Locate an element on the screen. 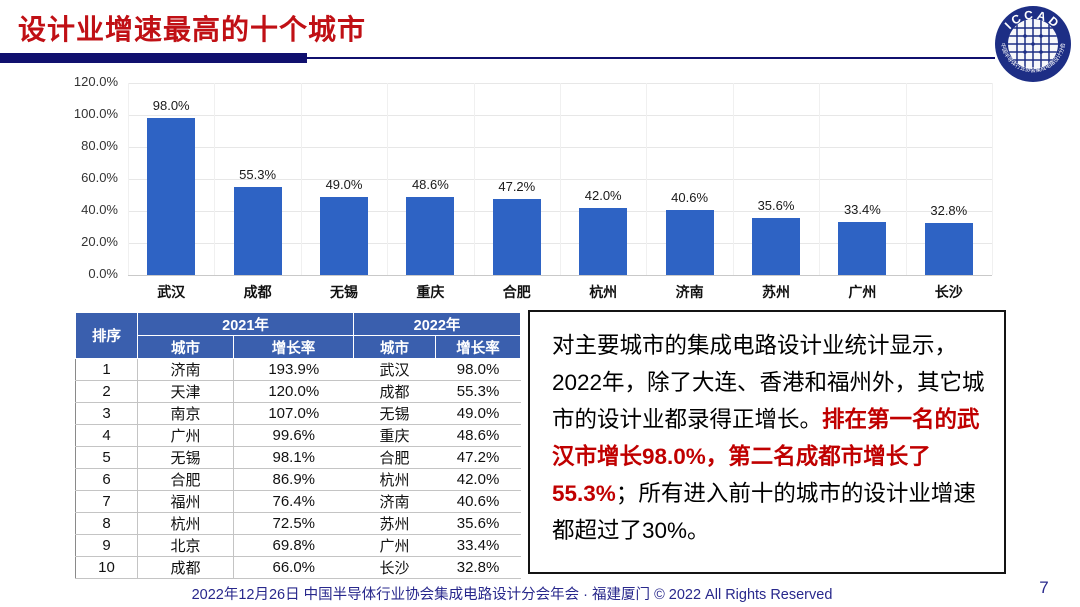  table-subheader-rate-2021: 增长率 is located at coordinates (293, 347).